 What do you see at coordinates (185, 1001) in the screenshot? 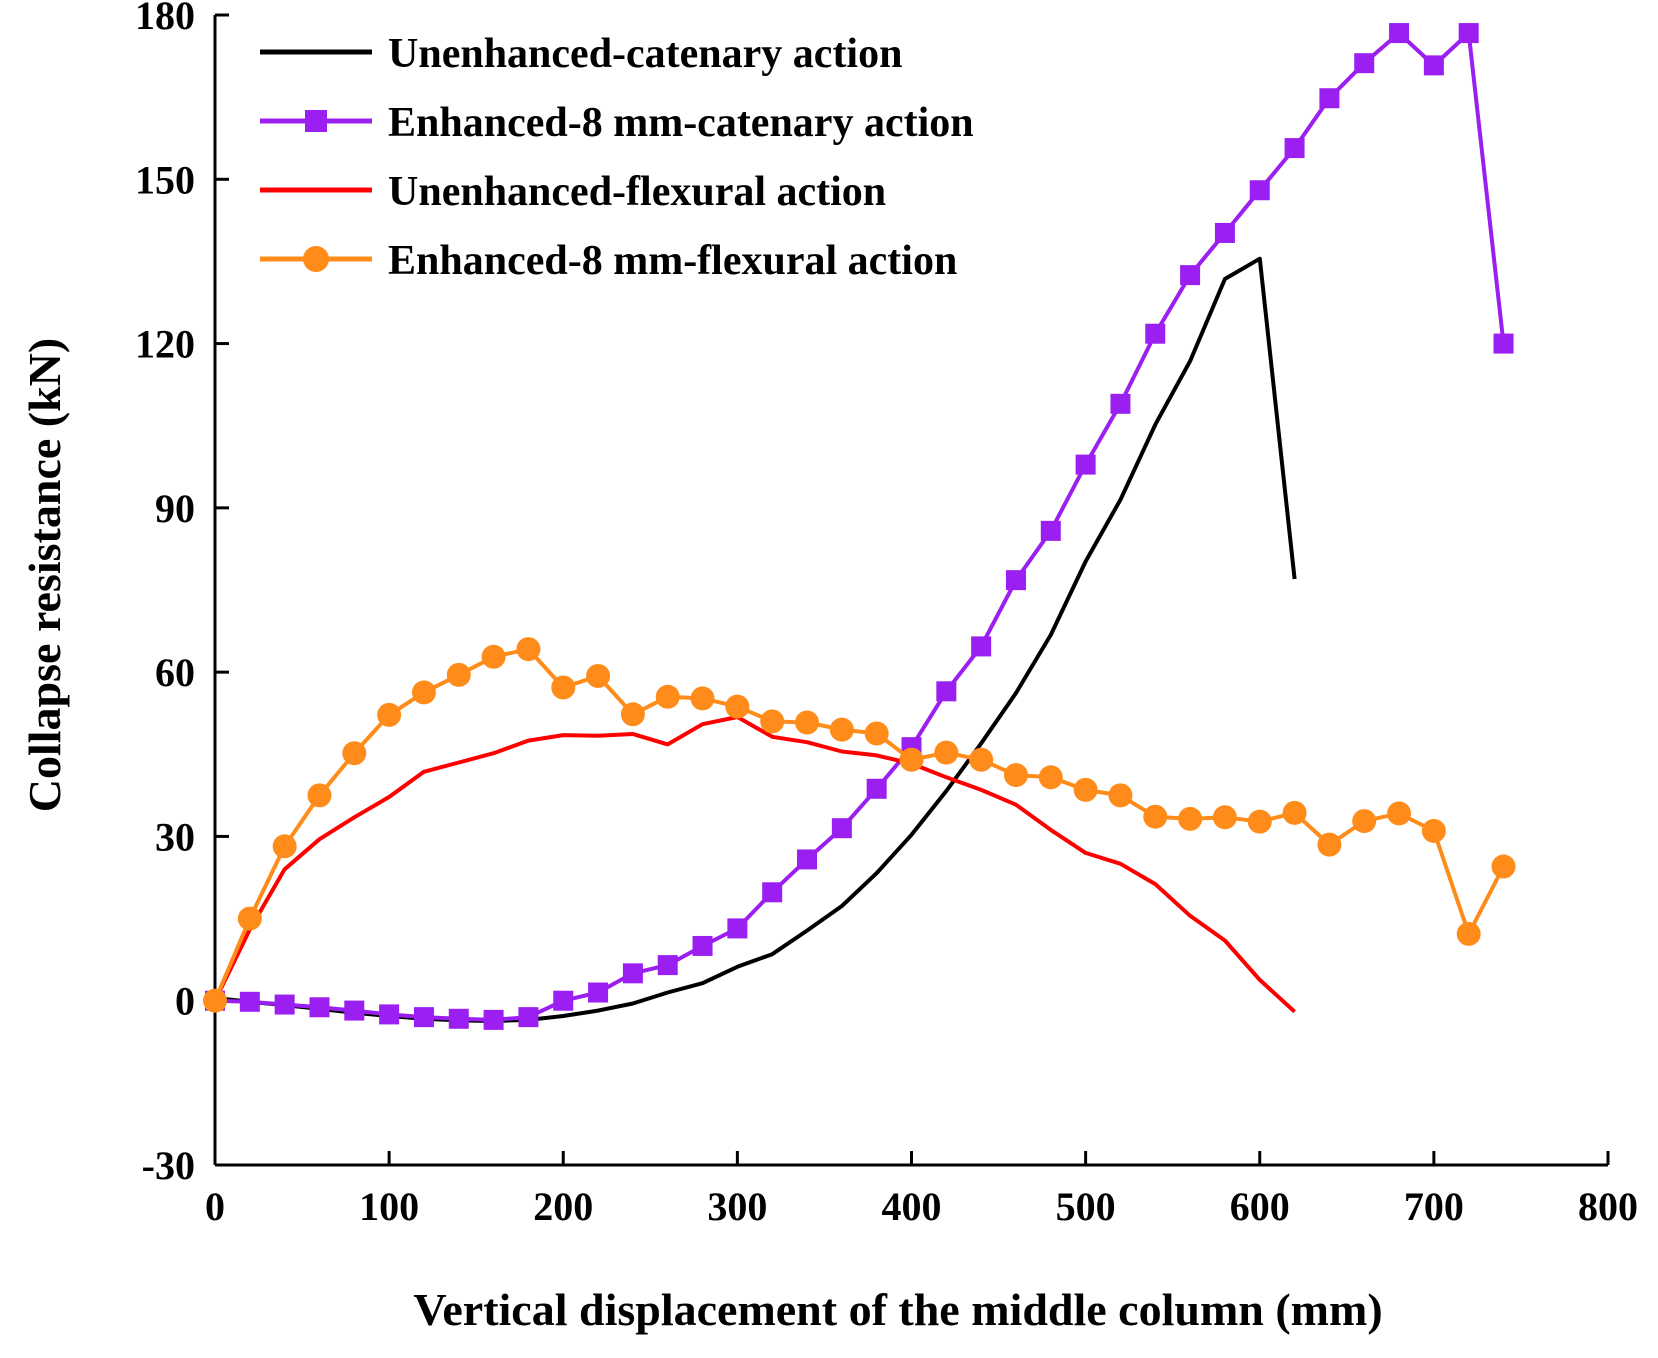
I see `y-tick-label: 0` at bounding box center [185, 1001].